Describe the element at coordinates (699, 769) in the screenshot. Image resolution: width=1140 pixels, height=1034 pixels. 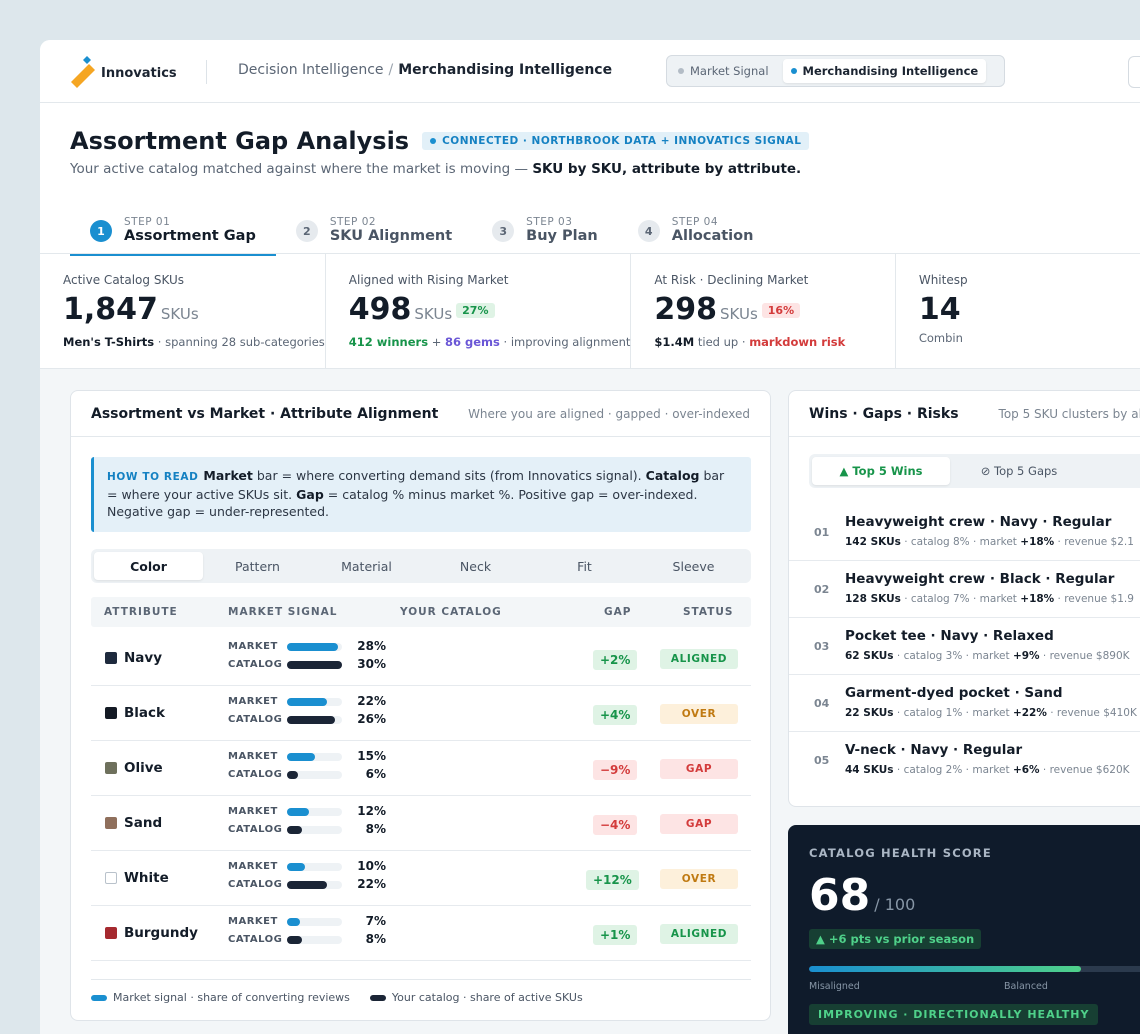
I see `status-badge: GAP` at that location.